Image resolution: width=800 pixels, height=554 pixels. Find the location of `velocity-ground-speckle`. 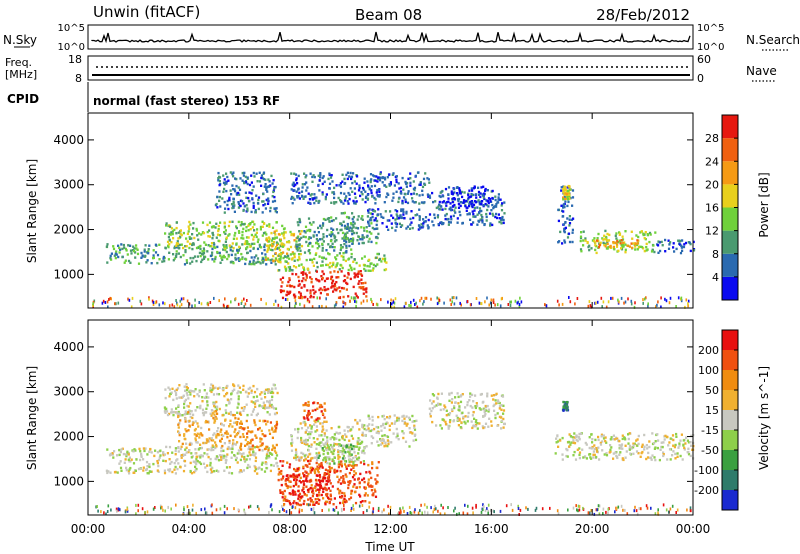

velocity-ground-speckle is located at coordinates (422, 513).